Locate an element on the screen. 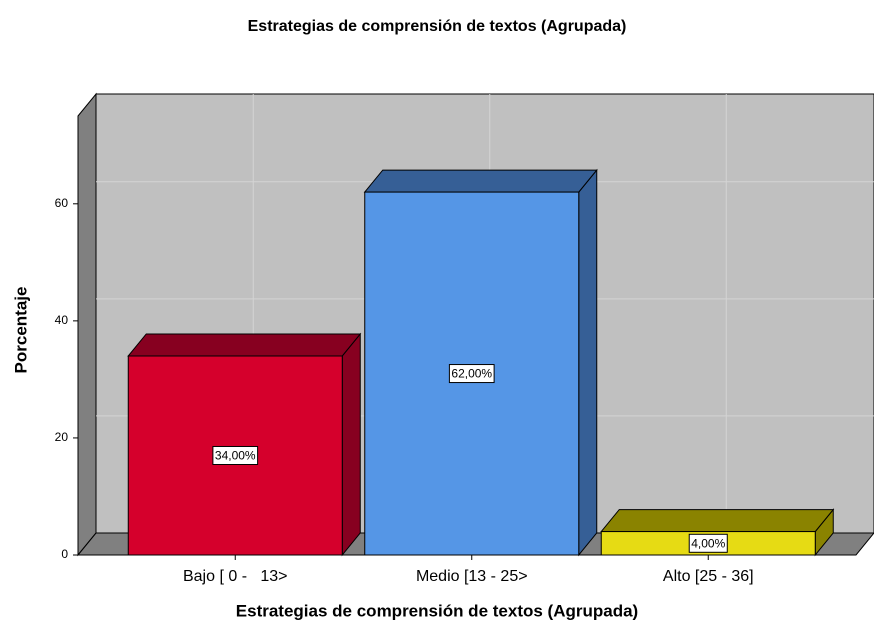 The width and height of the screenshot is (874, 631). value-label: 34,00% is located at coordinates (235, 456).